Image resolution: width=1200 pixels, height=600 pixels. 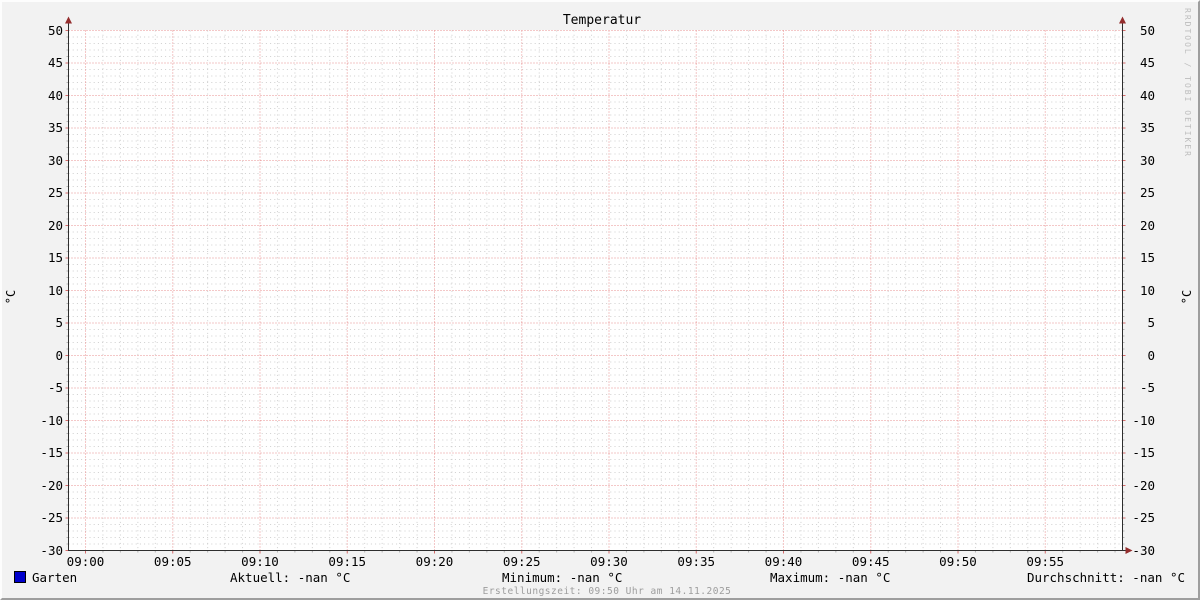 What do you see at coordinates (607, 591) in the screenshot?
I see `creation-time: Erstellungszeit: 09:50 Uhr am 14.11.2025` at bounding box center [607, 591].